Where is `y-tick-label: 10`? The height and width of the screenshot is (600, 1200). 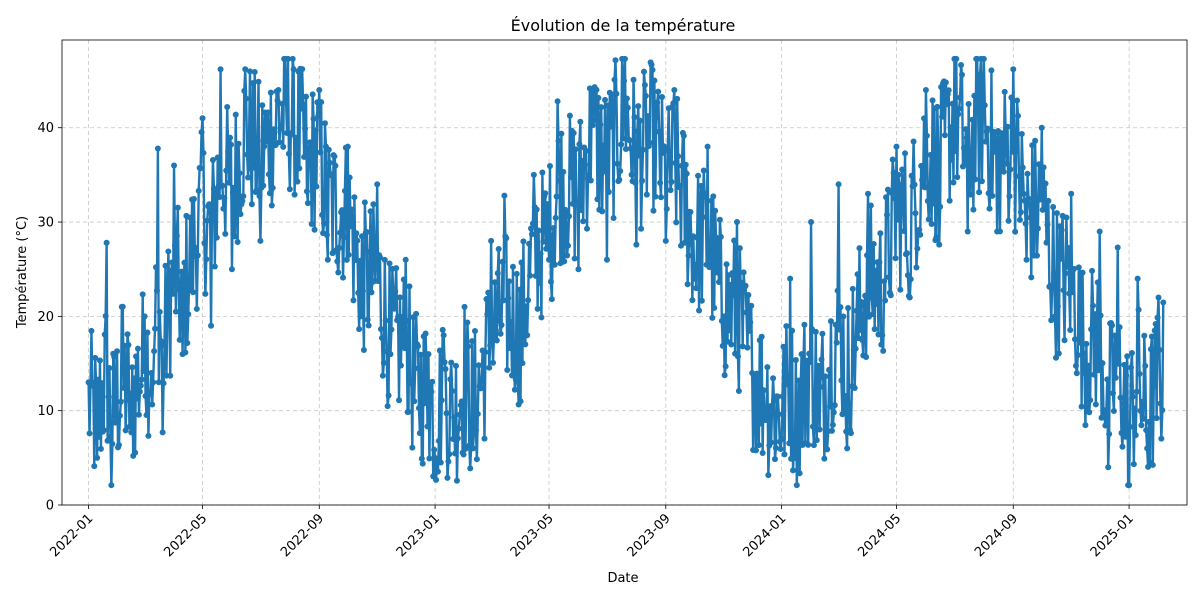 y-tick-label: 10 is located at coordinates (45, 411).